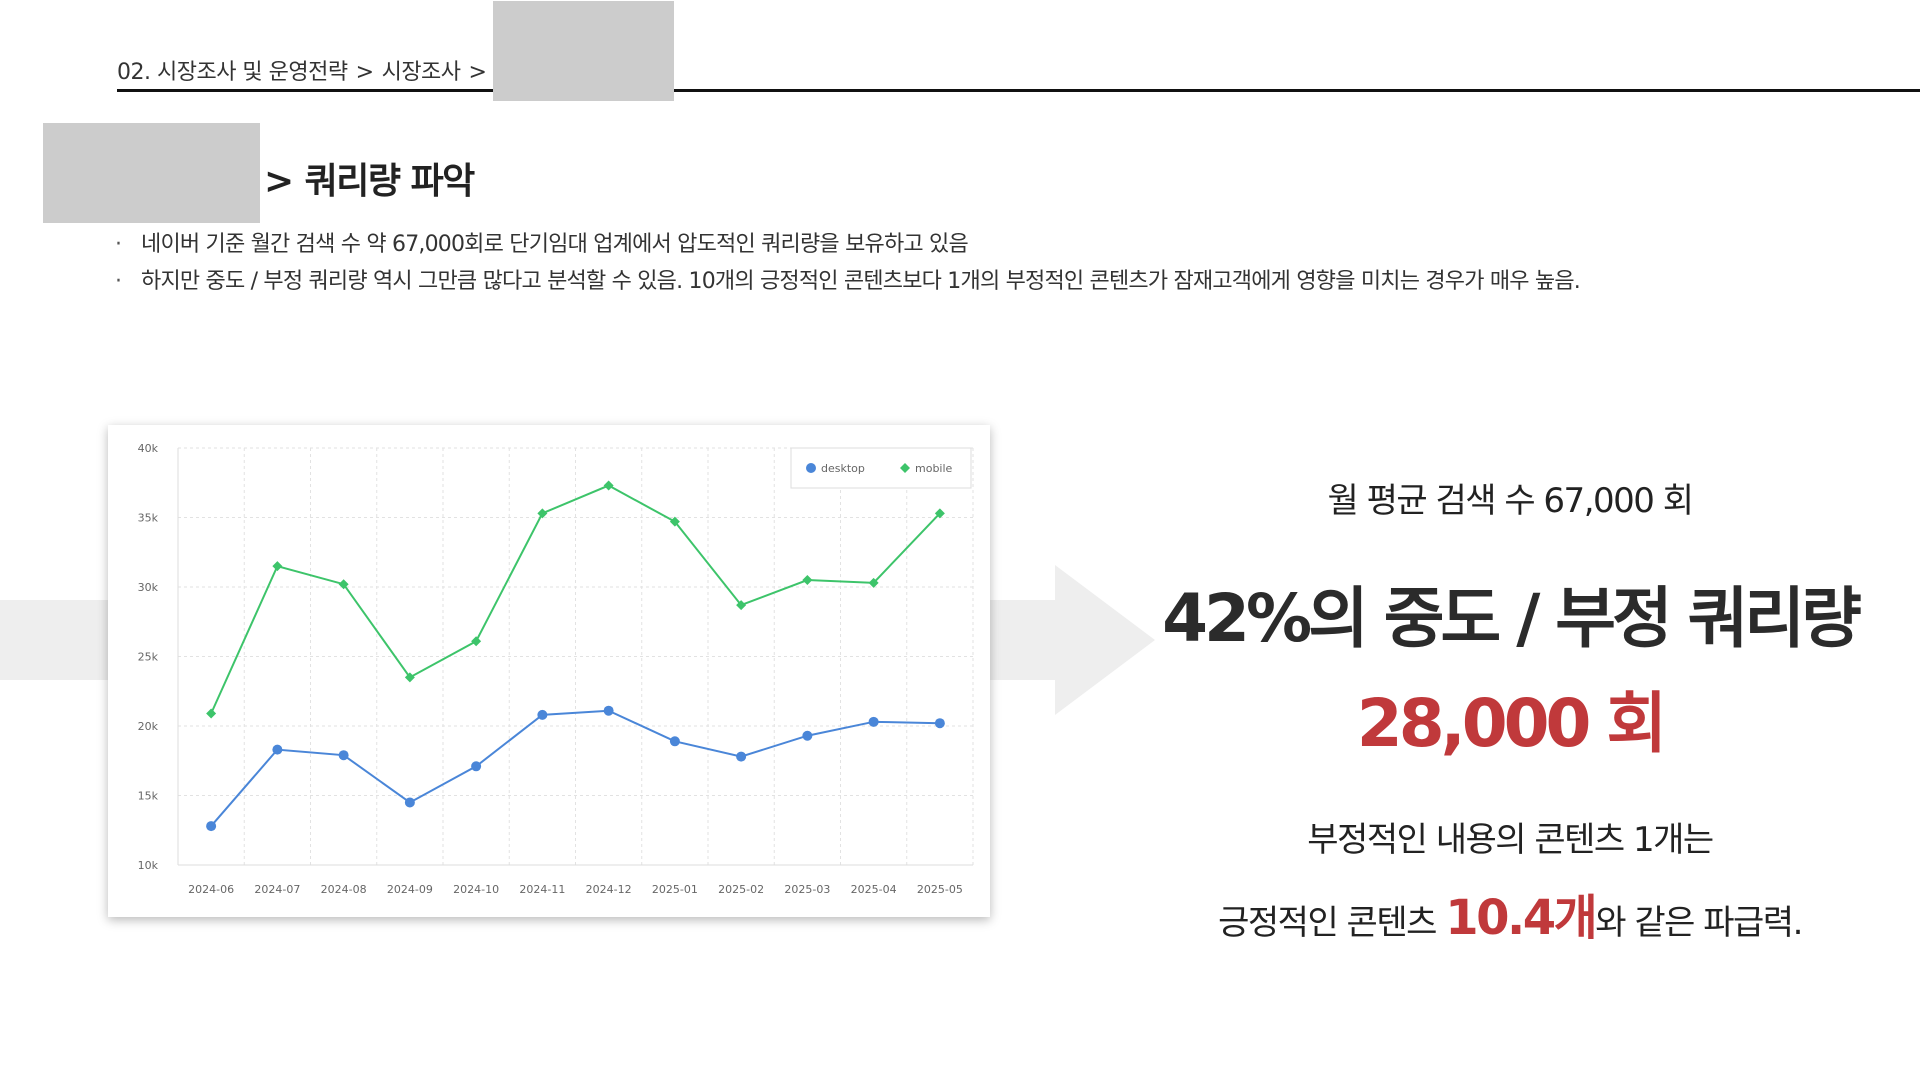 This screenshot has width=1920, height=1080. Describe the element at coordinates (148, 726) in the screenshot. I see `y-tick-label: 20k` at that location.